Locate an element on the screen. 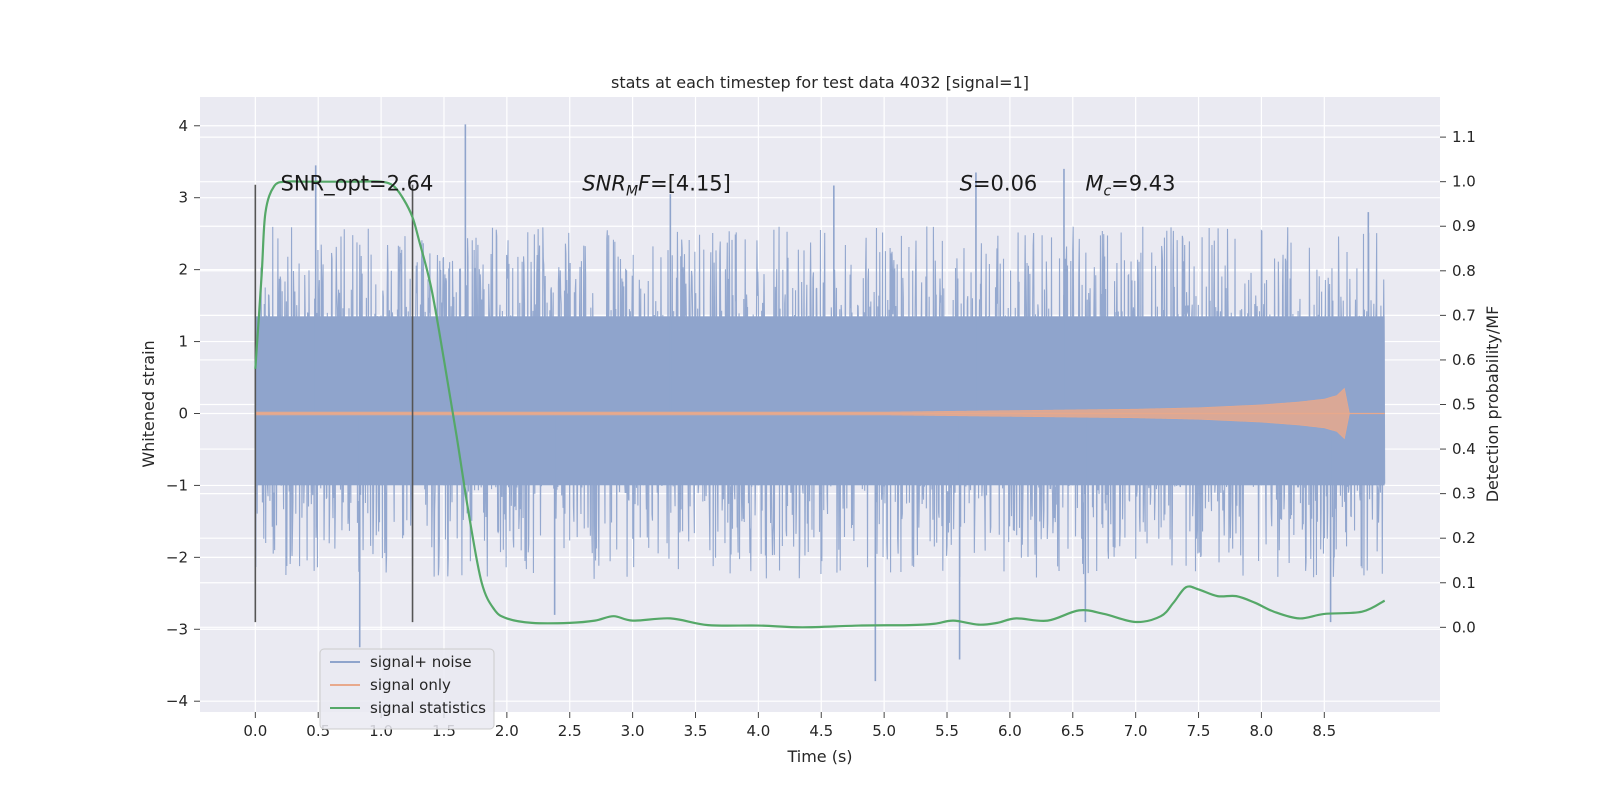 This screenshot has height=800, width=1600. x-tick-label-8: 4.0 is located at coordinates (758, 731).